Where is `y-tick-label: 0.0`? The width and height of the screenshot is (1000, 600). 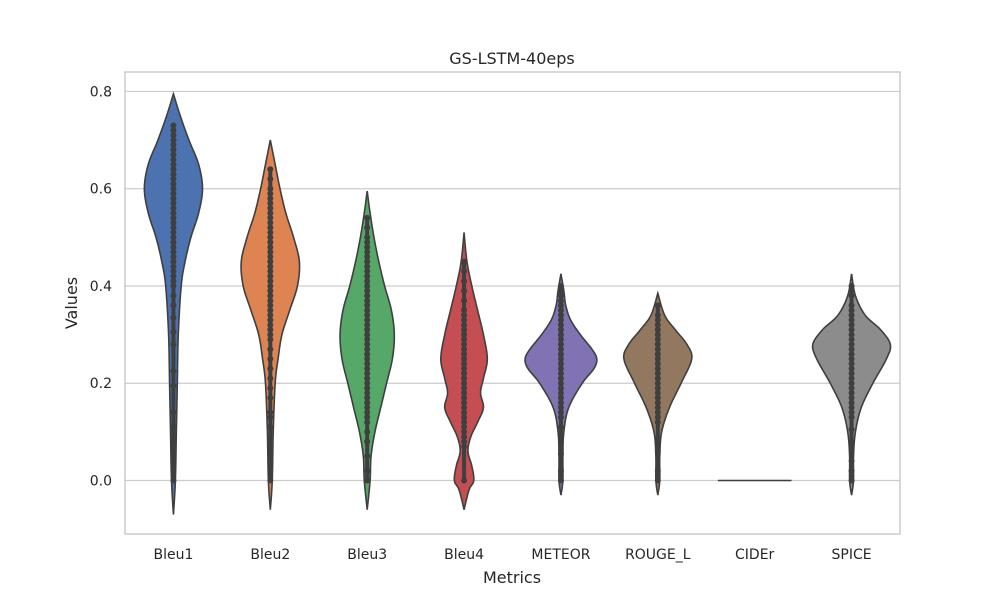
y-tick-label: 0.0 is located at coordinates (101, 482).